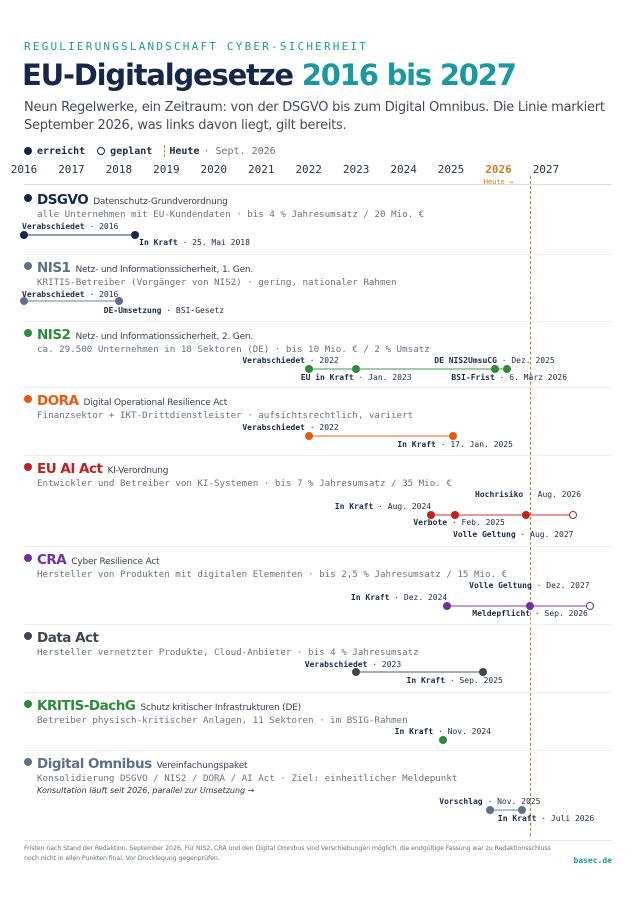  What do you see at coordinates (462, 731) in the screenshot?
I see `milestone-date: · Nov. 2024` at bounding box center [462, 731].